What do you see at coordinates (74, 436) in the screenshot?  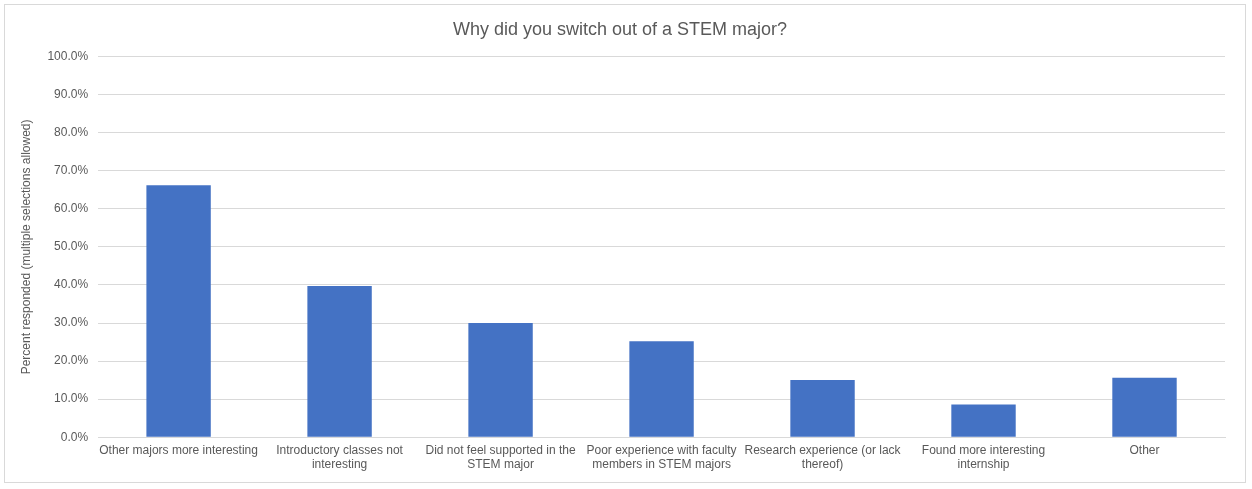 I see `y-tick-label: 0.0%` at bounding box center [74, 436].